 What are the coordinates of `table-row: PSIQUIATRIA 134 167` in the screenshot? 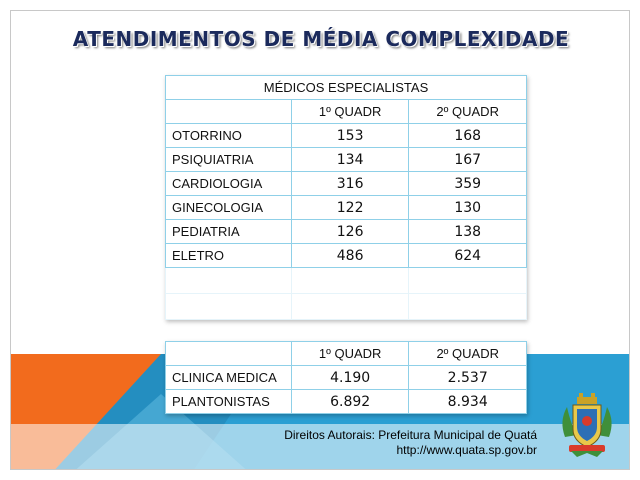 It's located at (346, 159).